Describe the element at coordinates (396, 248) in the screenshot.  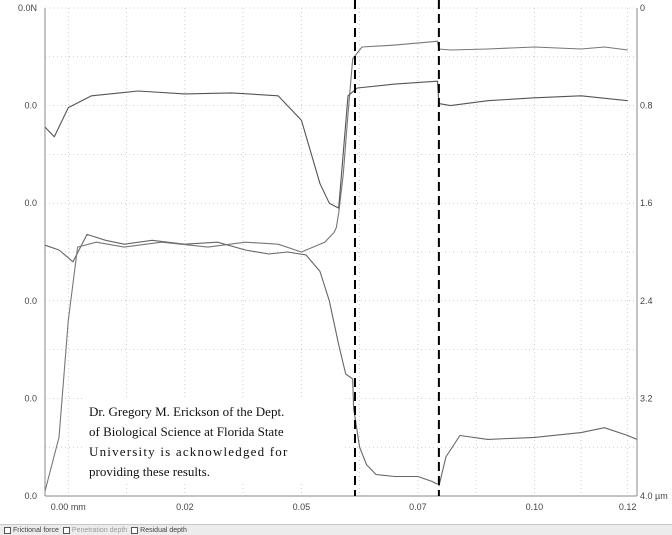
I see `vertical-markers` at that location.